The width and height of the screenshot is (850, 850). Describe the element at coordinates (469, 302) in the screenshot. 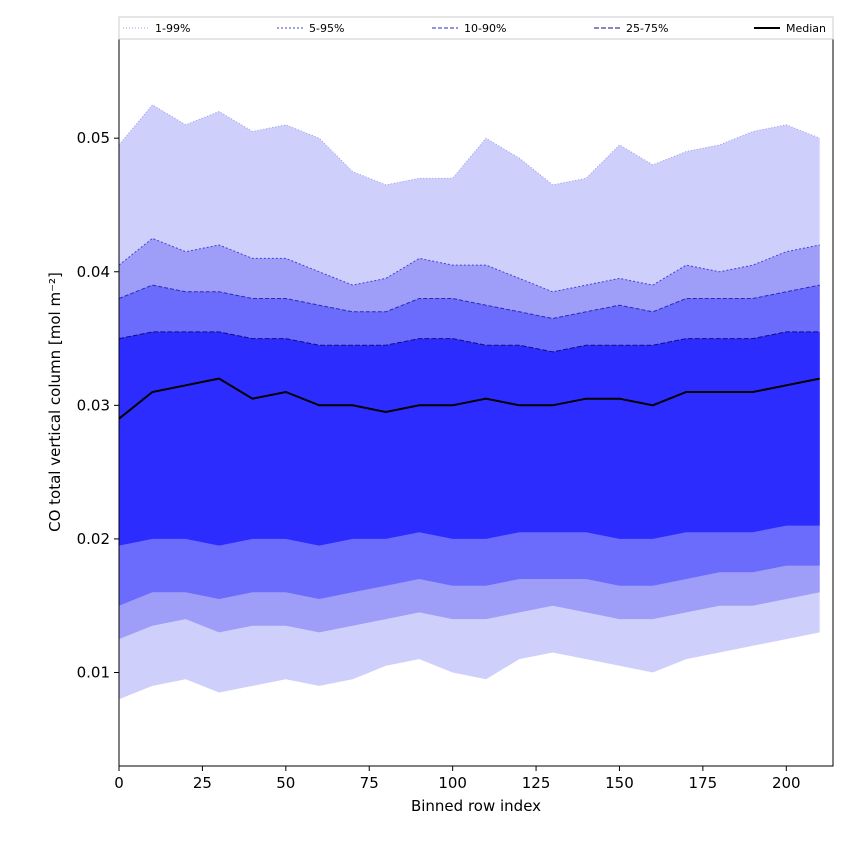

I see `band-upper-line-10-90-` at that location.